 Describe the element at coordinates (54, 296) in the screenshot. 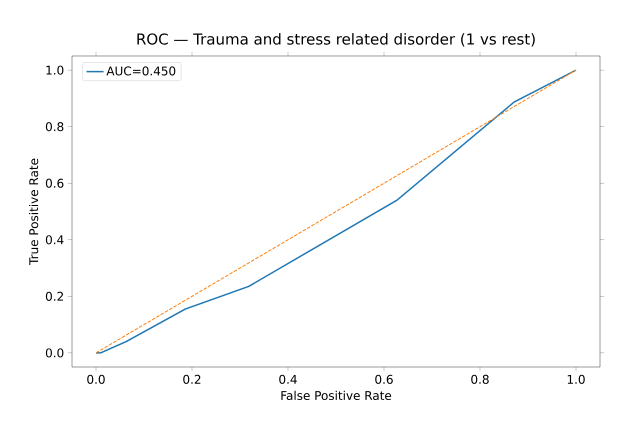

I see `y-tick-label: 0.2` at that location.